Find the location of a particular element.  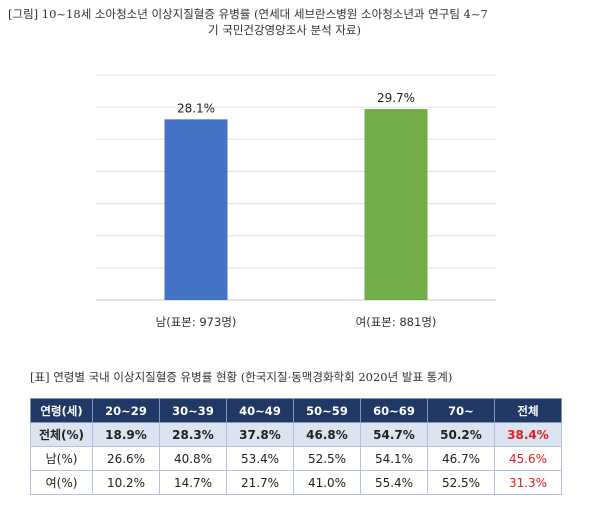

row-label: 여(%) is located at coordinates (61, 482).